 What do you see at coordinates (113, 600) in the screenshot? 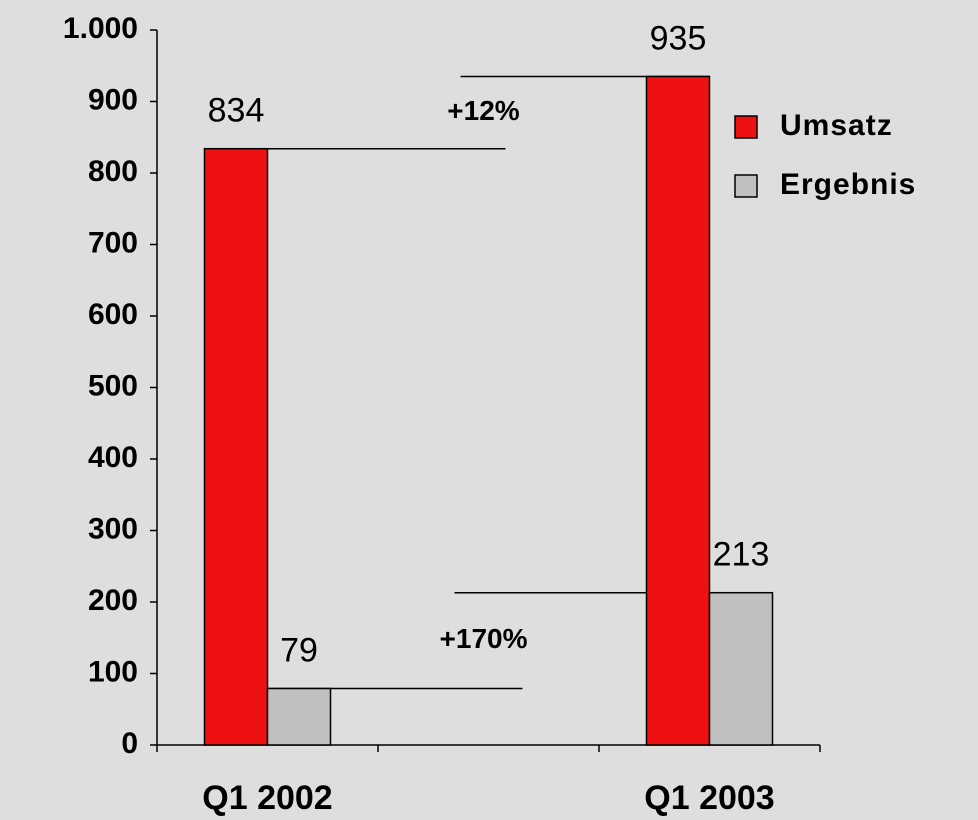
I see `y-tick-label: 200` at bounding box center [113, 600].